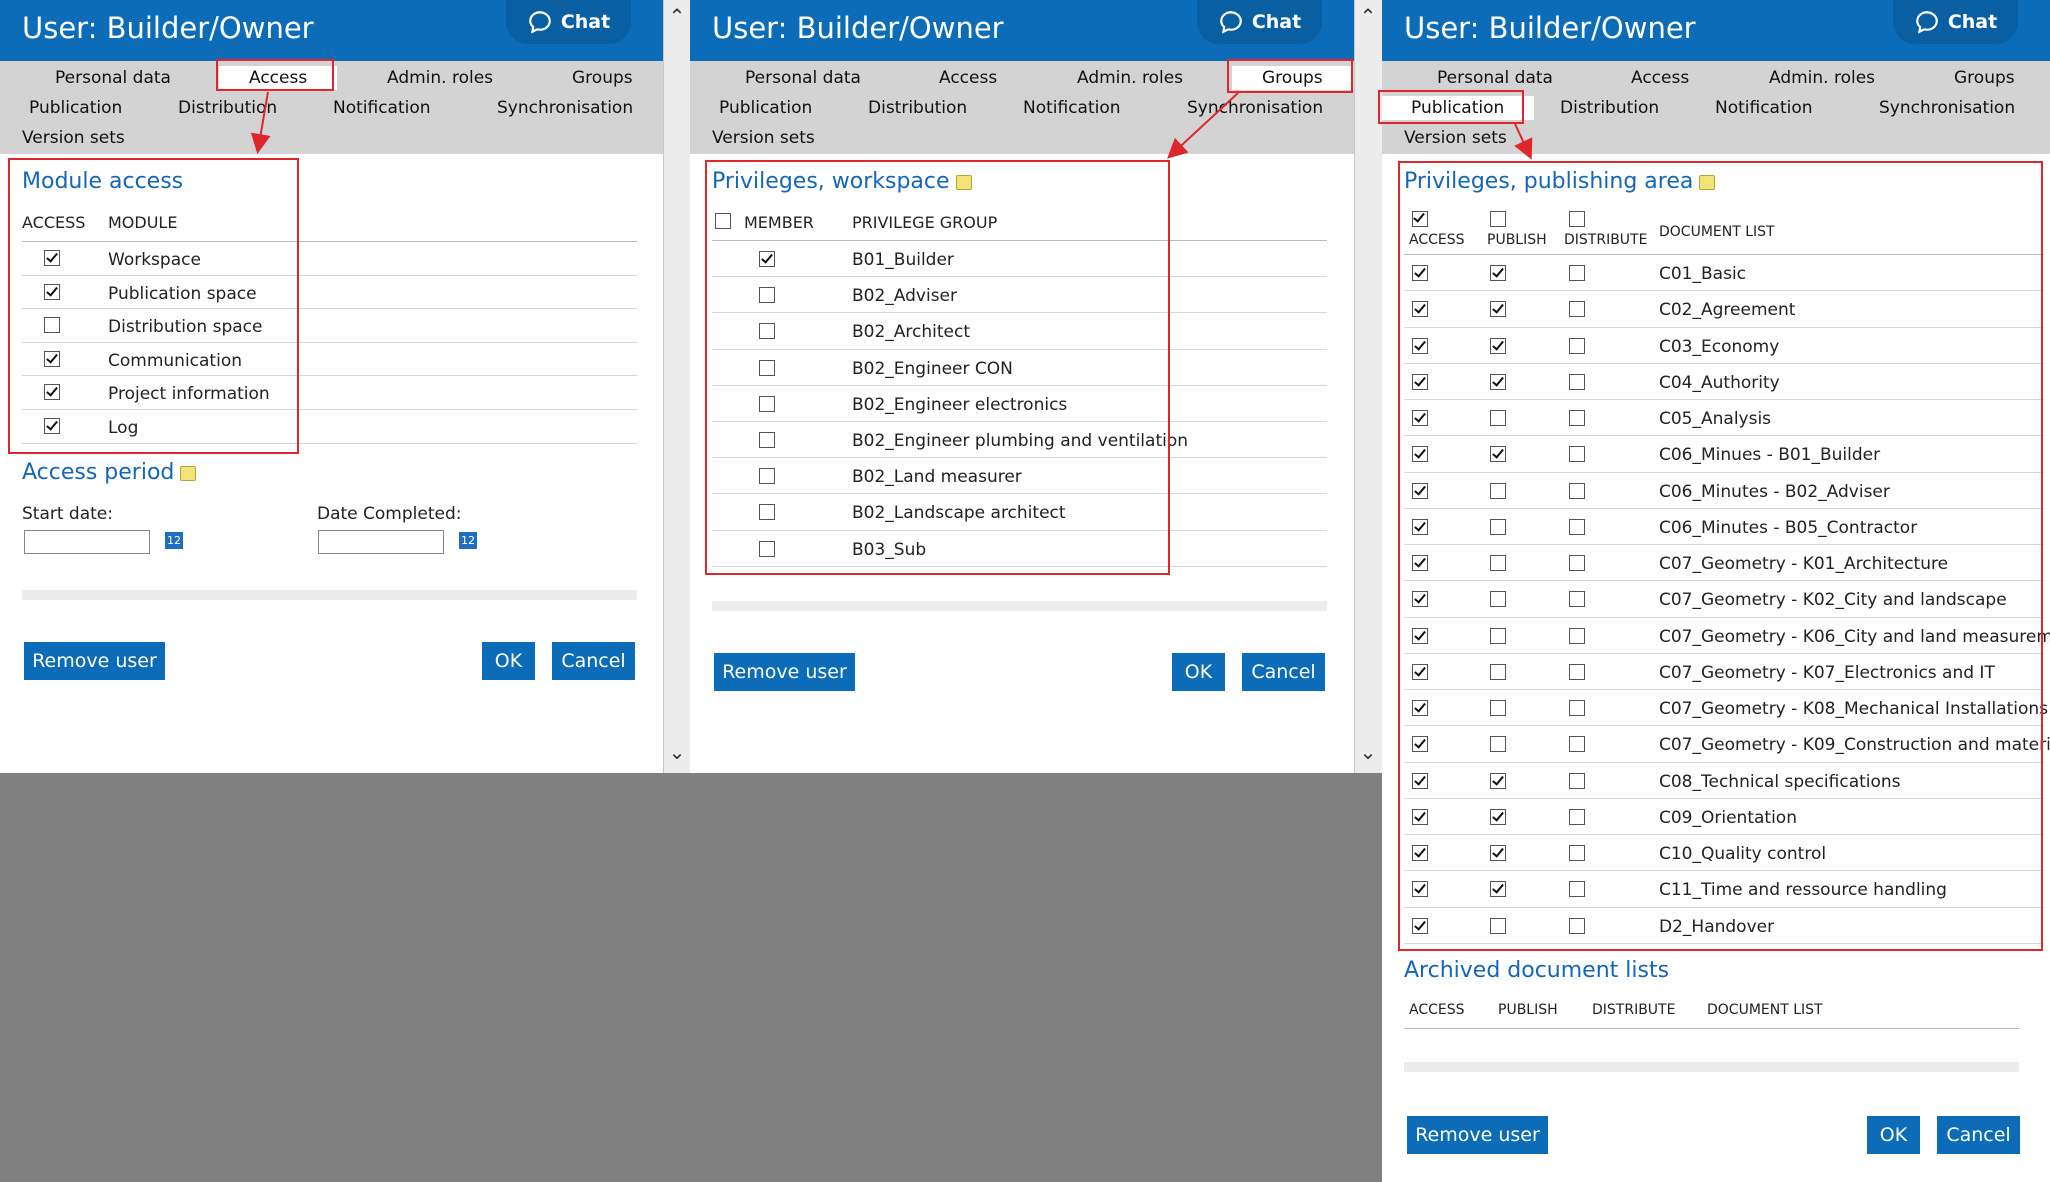 This screenshot has height=1182, width=2050. I want to click on scrollbar: ⌃ ⌄, so click(677, 386).